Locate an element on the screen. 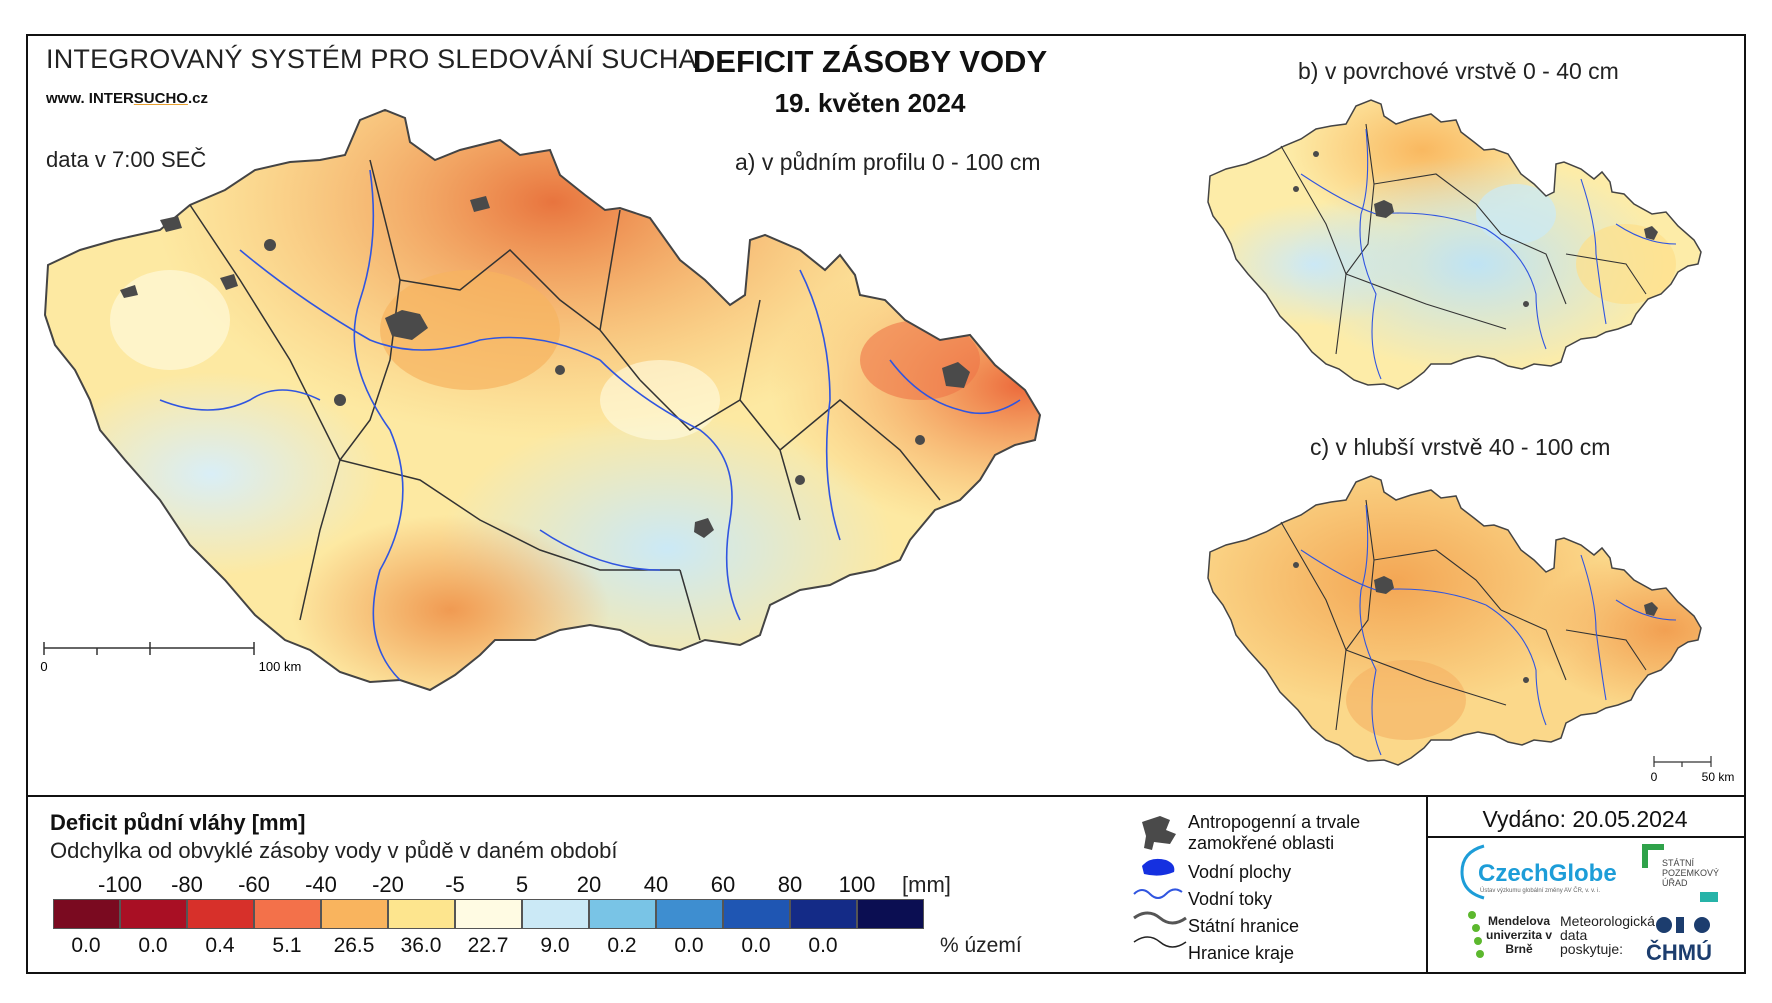 This screenshot has height=1003, width=1772. map-c: 0 50 km is located at coordinates (1471, 629).